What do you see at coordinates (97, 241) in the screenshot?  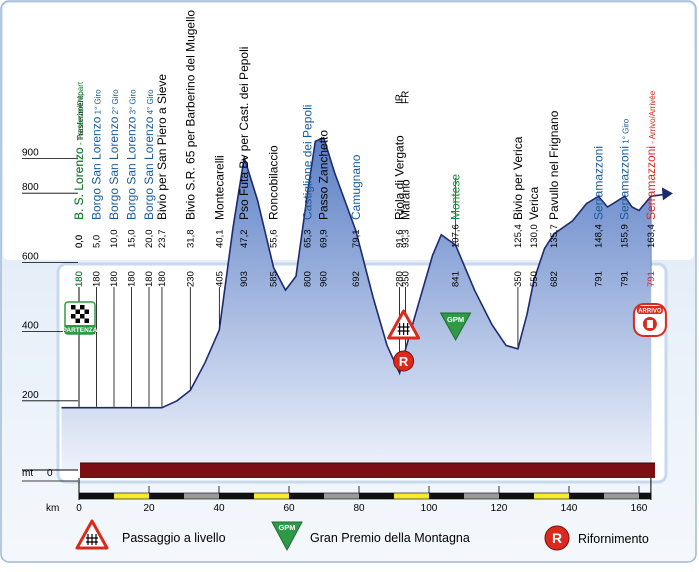 I see `location-km: 5,0` at bounding box center [97, 241].